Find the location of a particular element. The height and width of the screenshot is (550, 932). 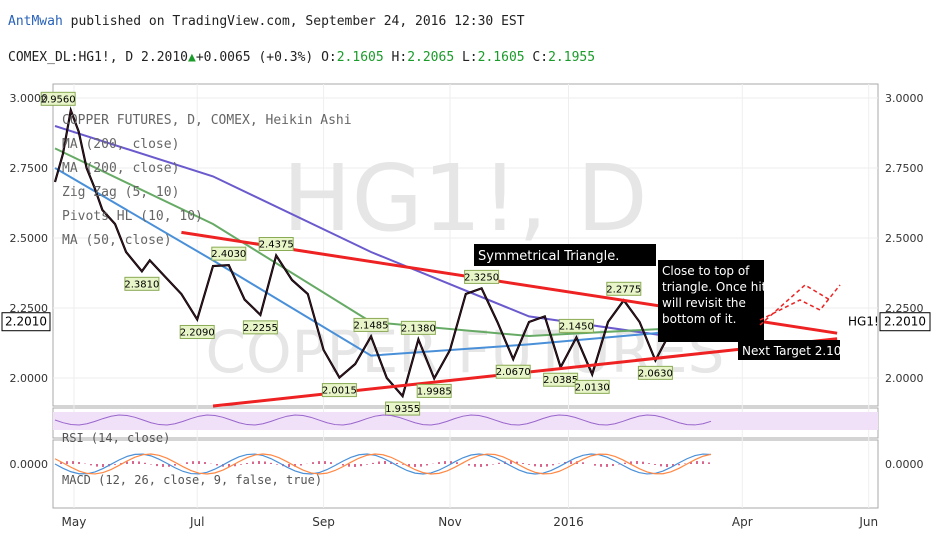

x-axis: MayJulSepNov2016AprJunAugOct2017 is located at coordinates (470, 522).